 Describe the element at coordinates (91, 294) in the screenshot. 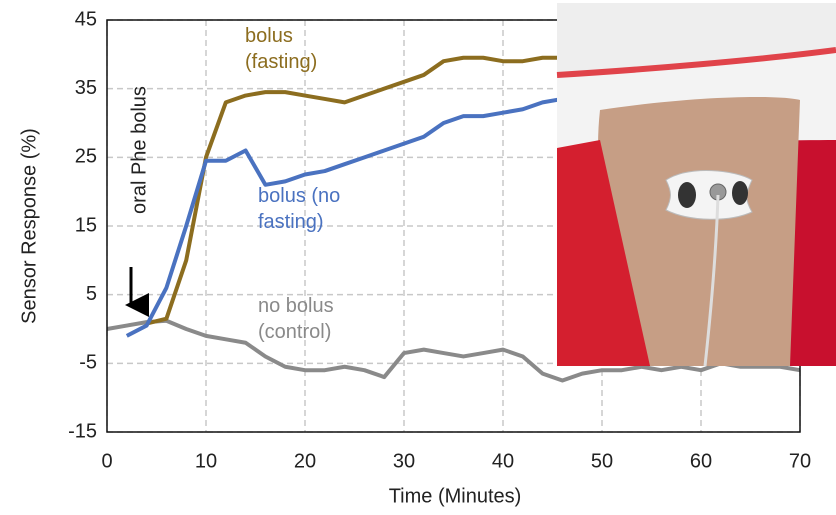

I see `y-tick-label: 5` at that location.